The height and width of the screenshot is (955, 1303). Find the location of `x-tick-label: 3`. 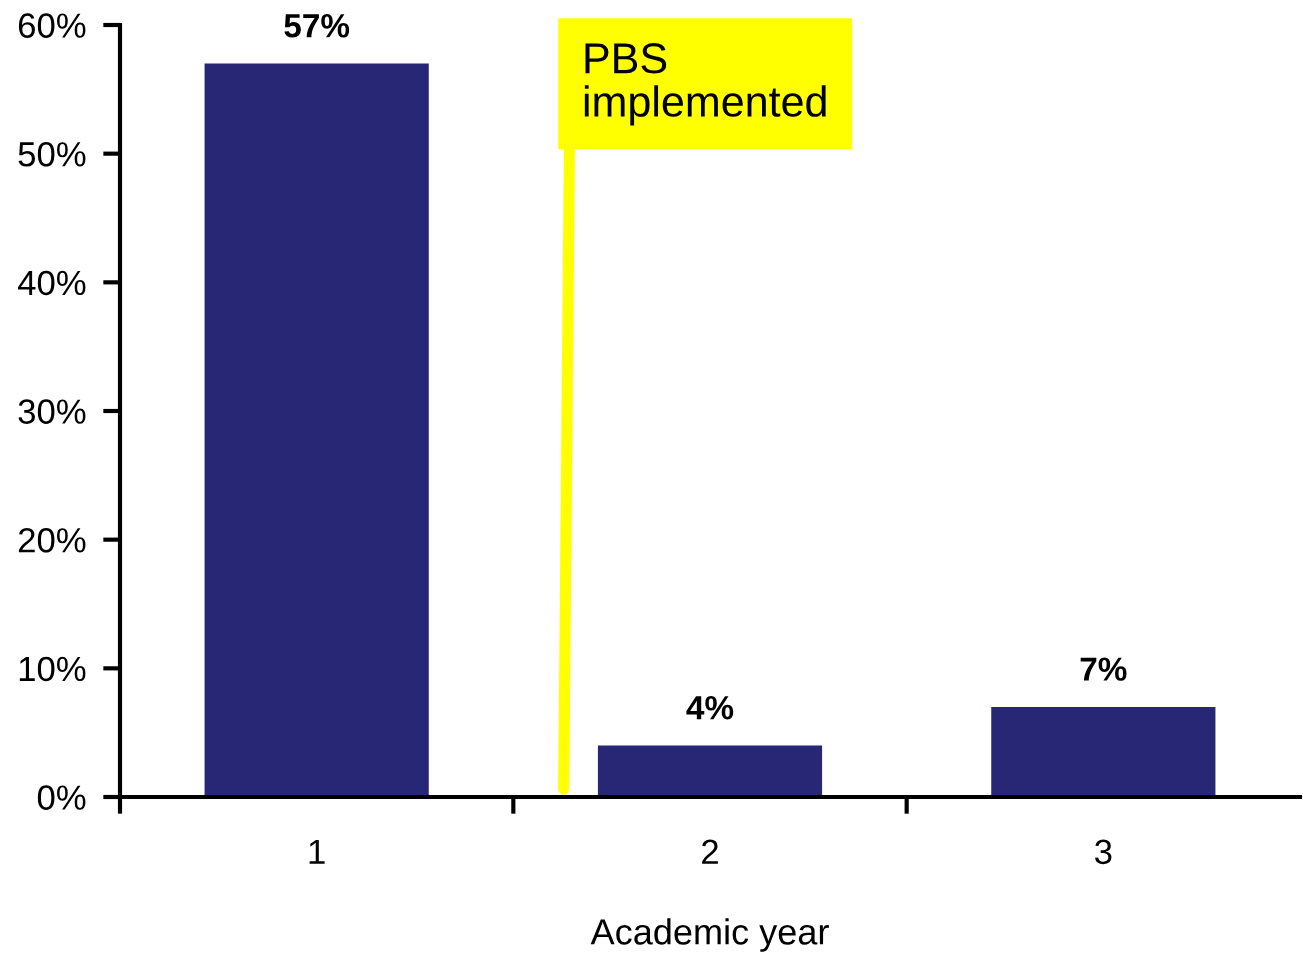

x-tick-label: 3 is located at coordinates (1103, 852).